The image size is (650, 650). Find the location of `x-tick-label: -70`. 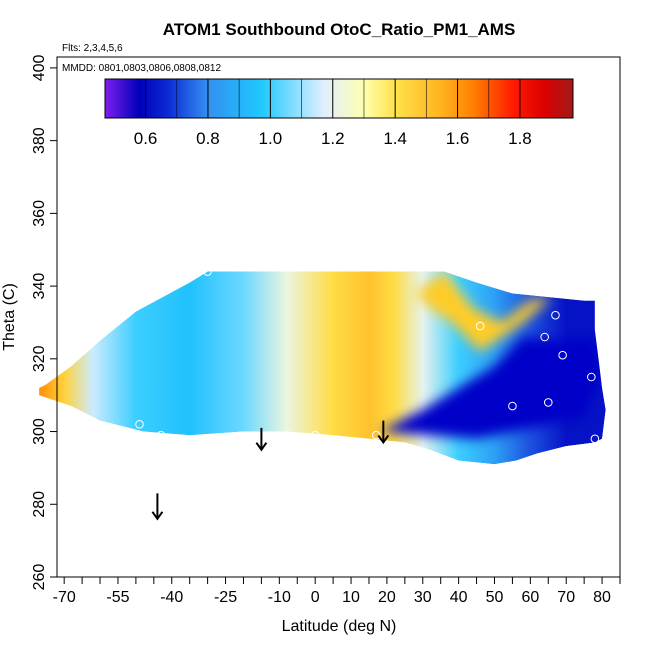

x-tick-label: -70 is located at coordinates (64, 597).